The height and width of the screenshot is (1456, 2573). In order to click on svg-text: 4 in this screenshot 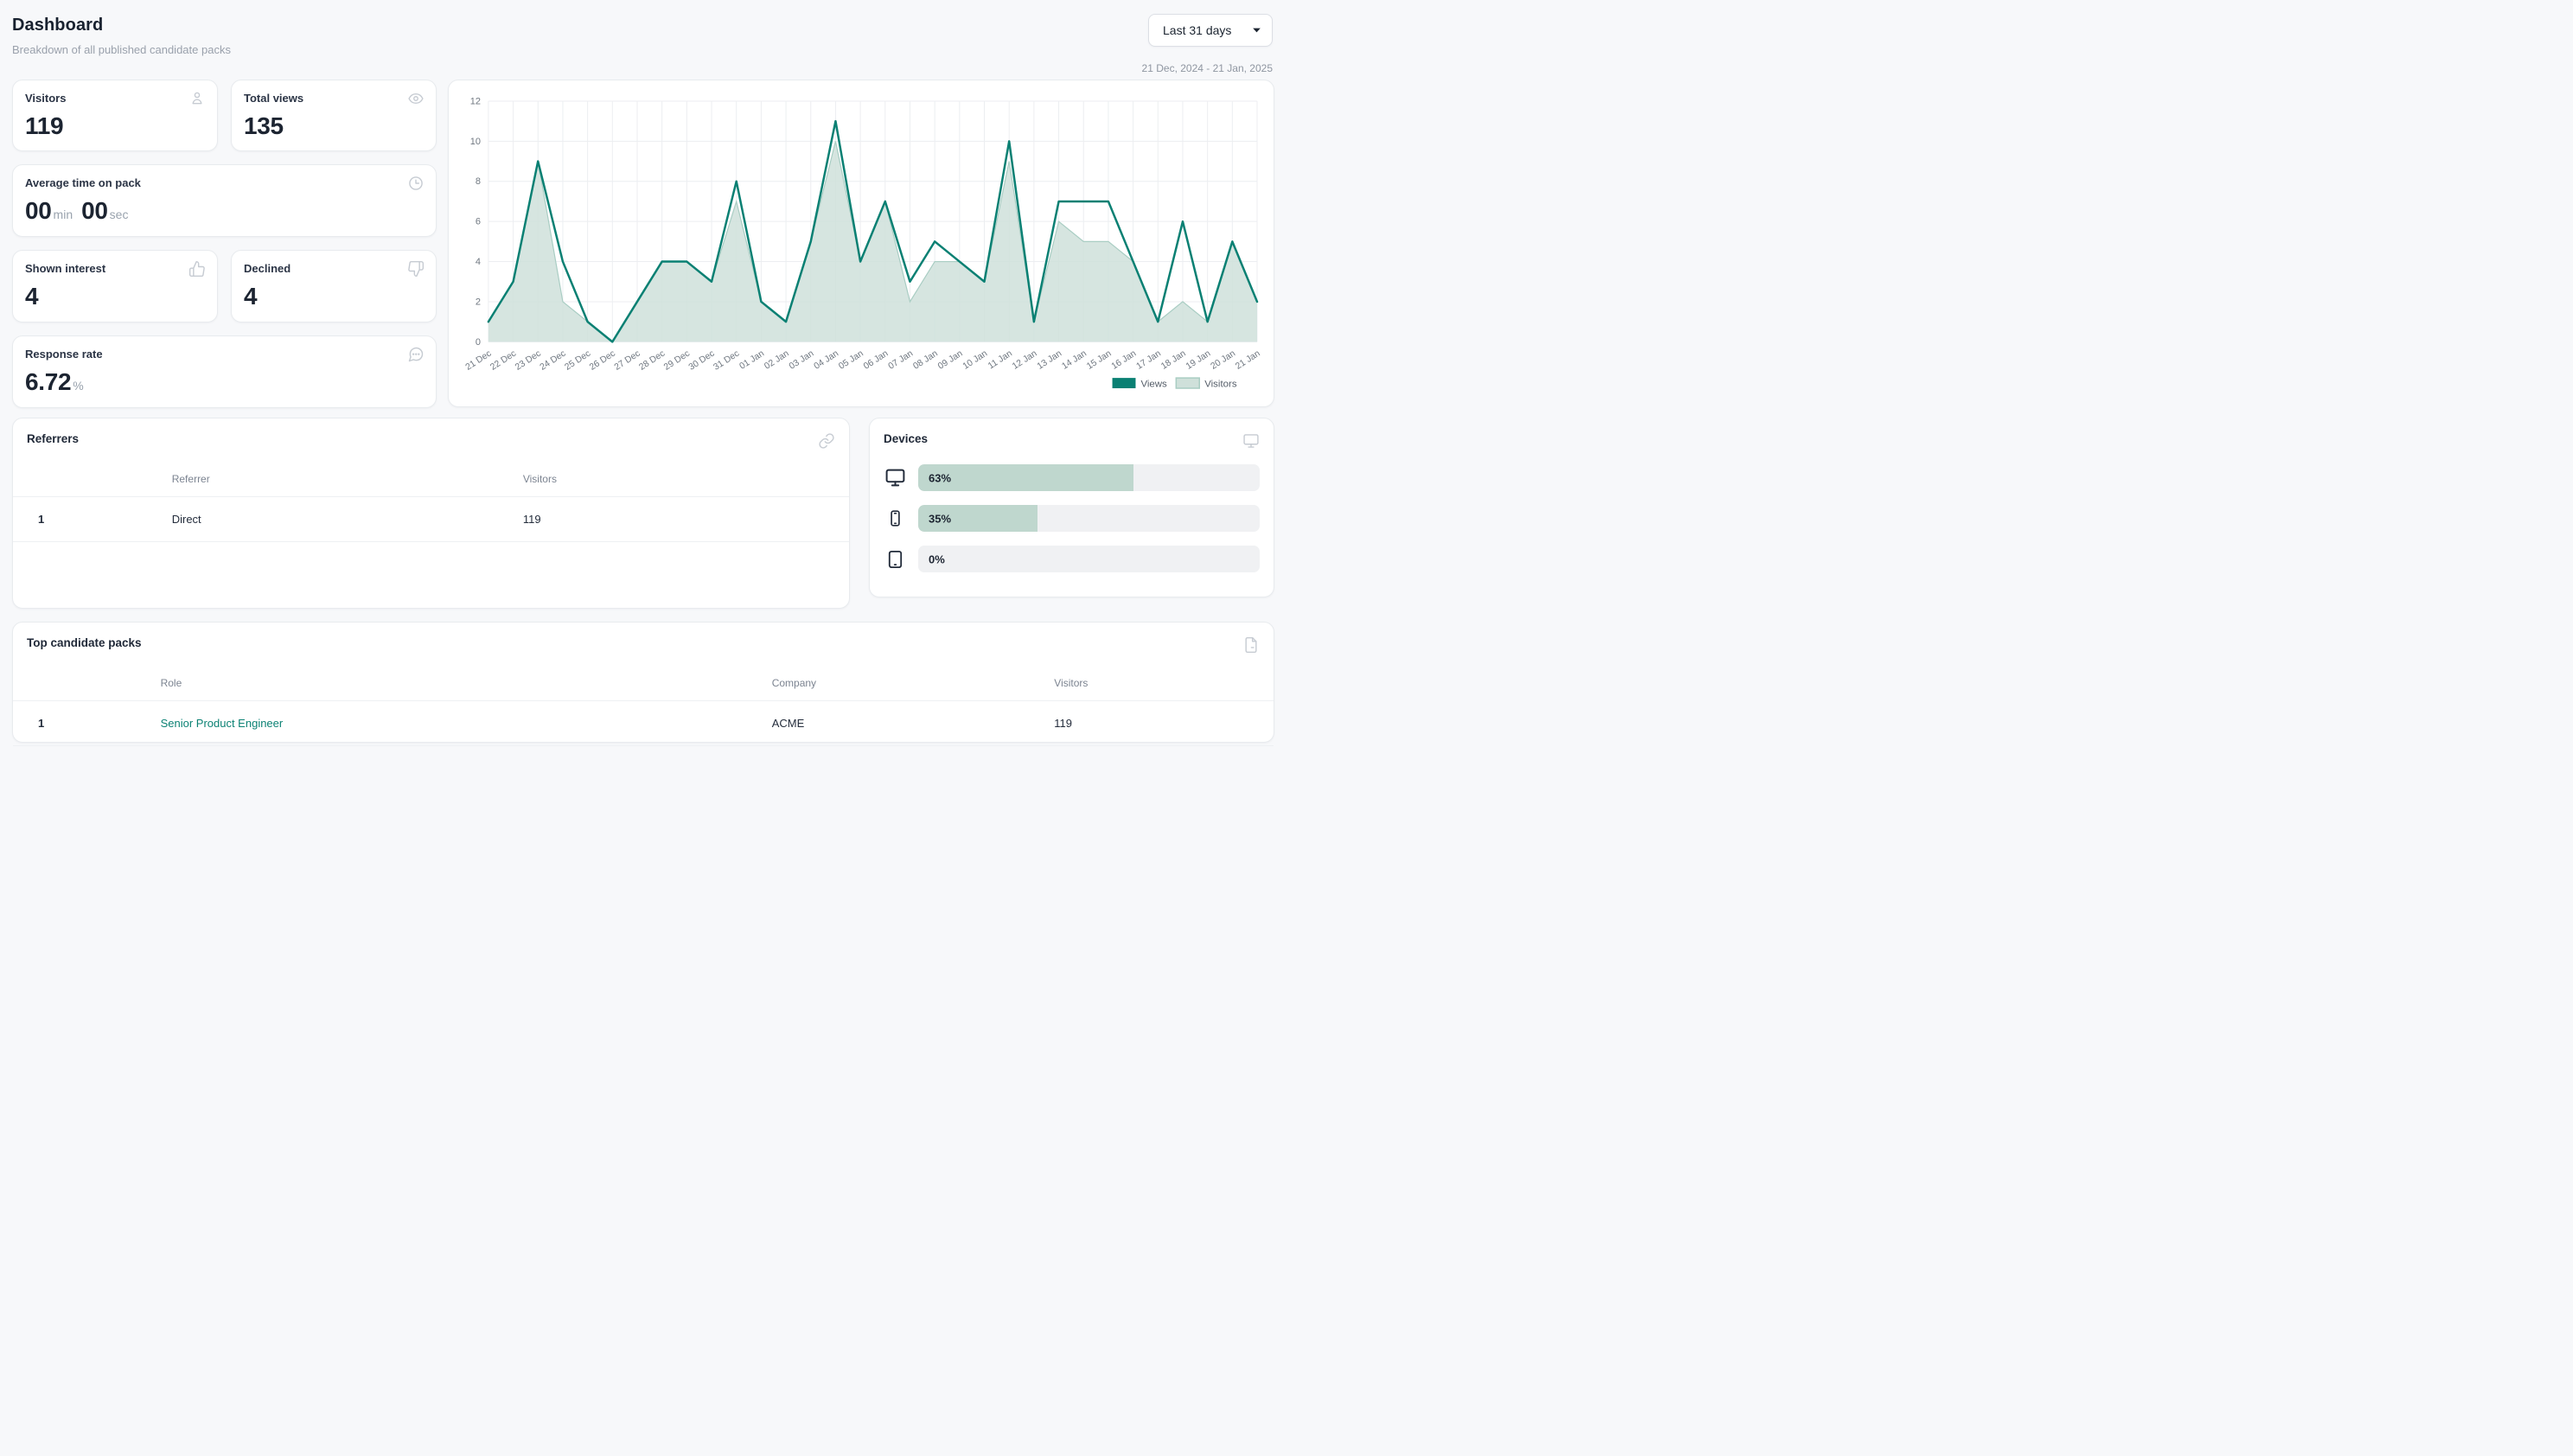, I will do `click(478, 262)`.